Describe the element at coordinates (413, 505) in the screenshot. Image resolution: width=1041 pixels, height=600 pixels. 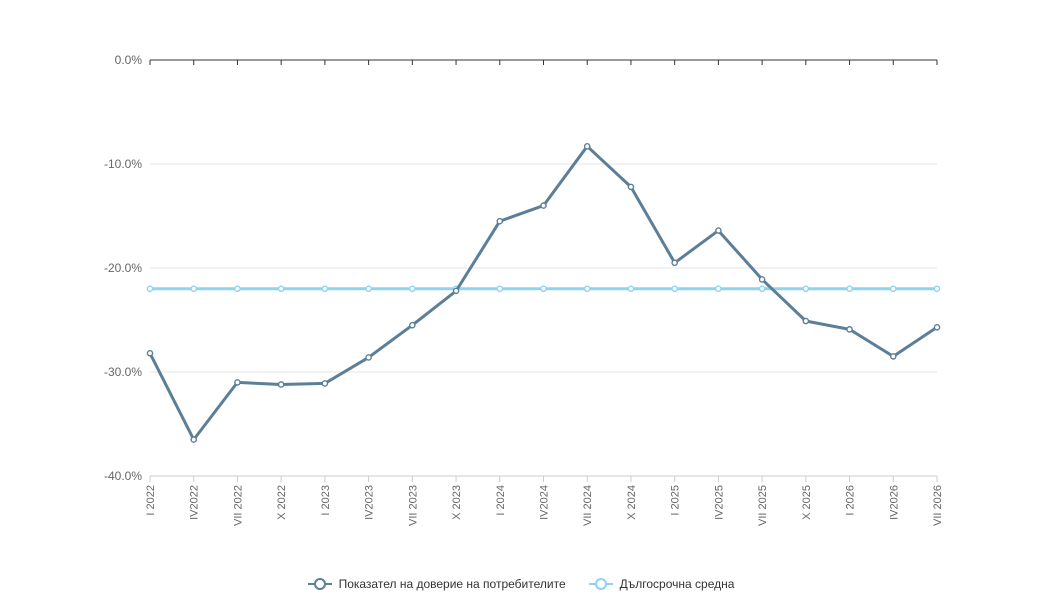
I see `x-tick-label: VII 2023` at that location.